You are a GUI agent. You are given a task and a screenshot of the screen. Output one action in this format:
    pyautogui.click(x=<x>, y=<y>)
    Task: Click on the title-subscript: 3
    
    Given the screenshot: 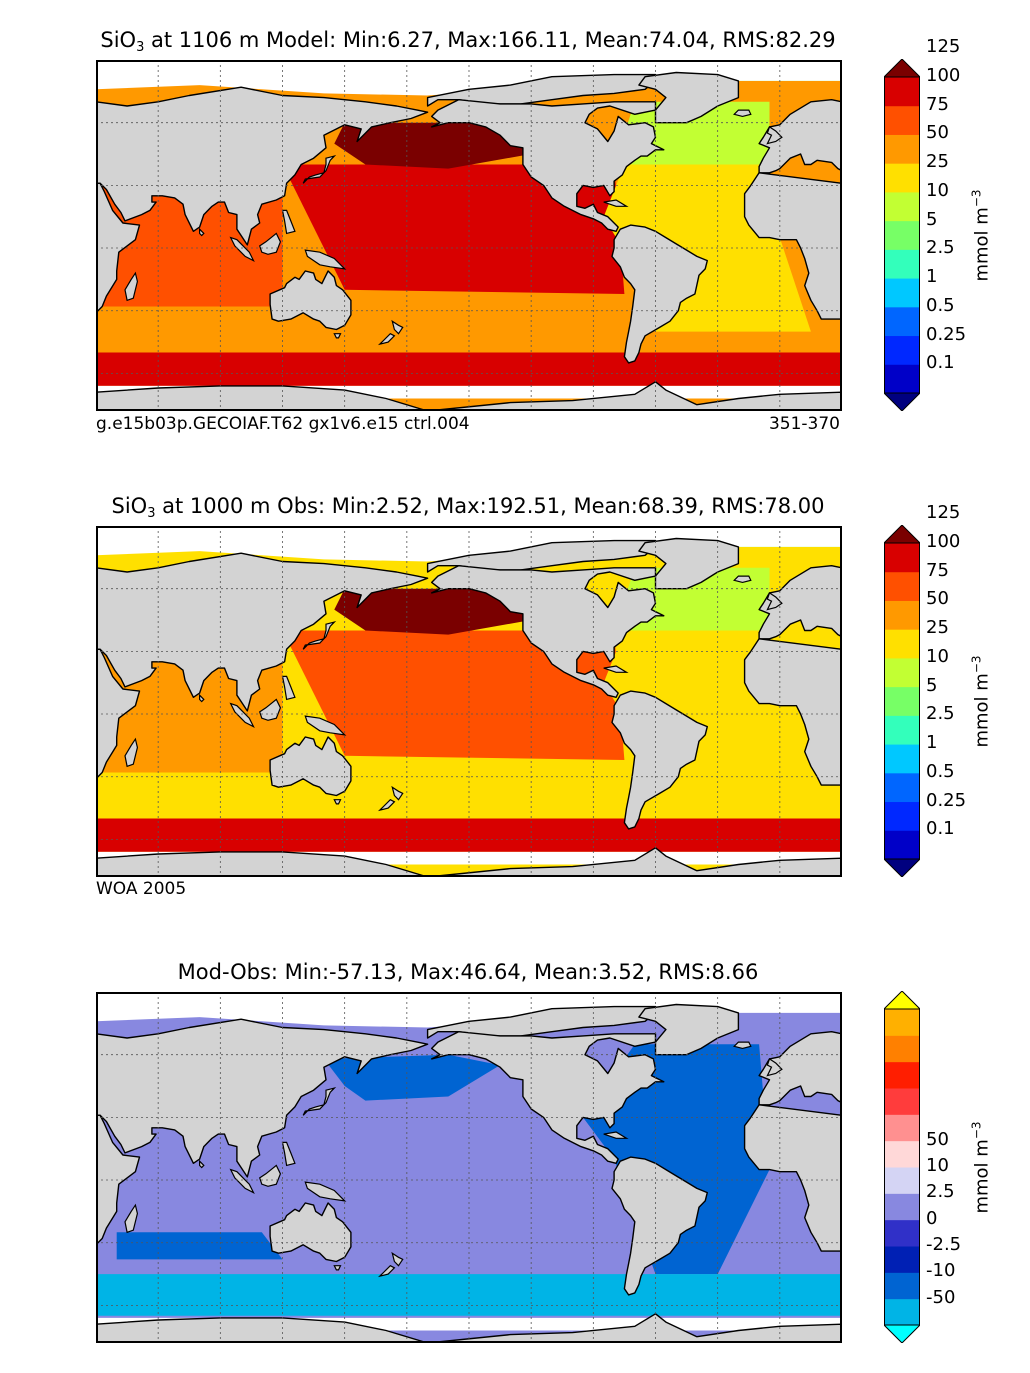 What is the action you would take?
    pyautogui.click(x=151, y=513)
    